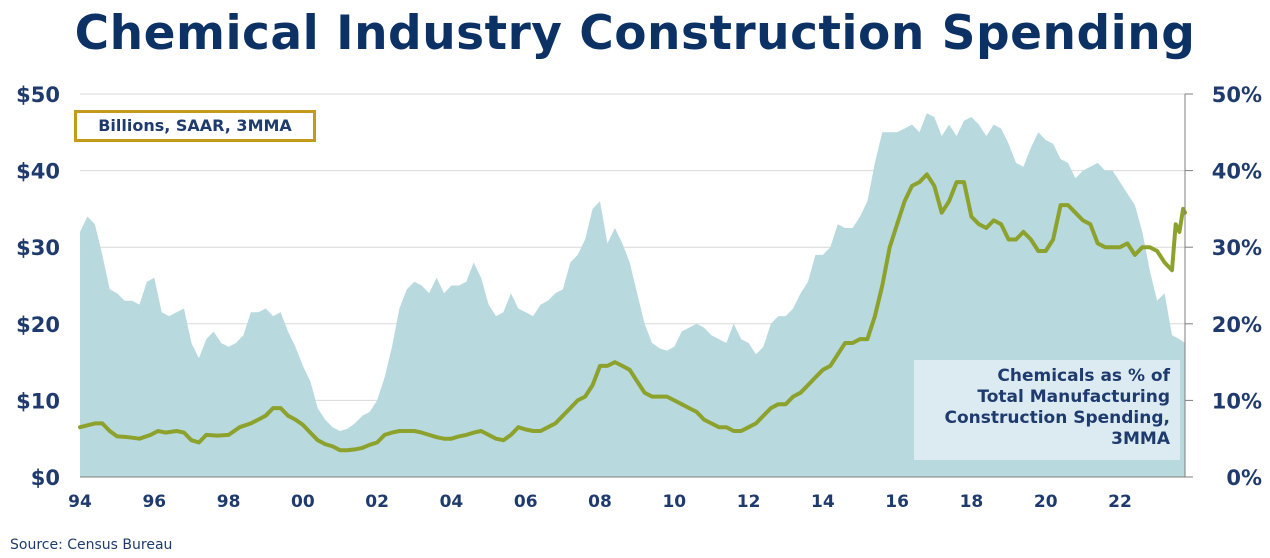 This screenshot has width=1270, height=558. What do you see at coordinates (1073, 397) in the screenshot?
I see `area-series-label-line: Total Manufacturing` at bounding box center [1073, 397].